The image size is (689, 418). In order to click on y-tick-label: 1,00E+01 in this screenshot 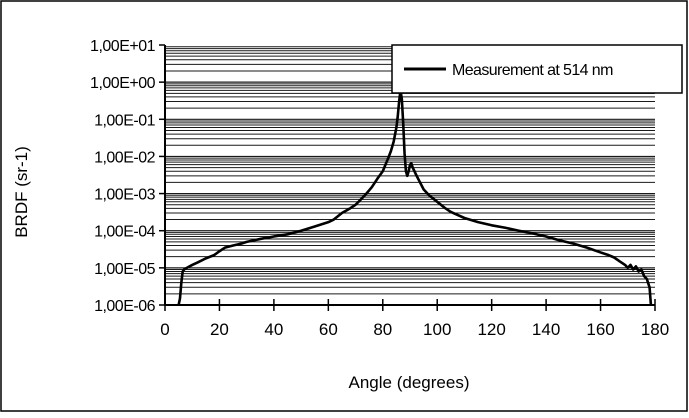, I will do `click(123, 46)`.